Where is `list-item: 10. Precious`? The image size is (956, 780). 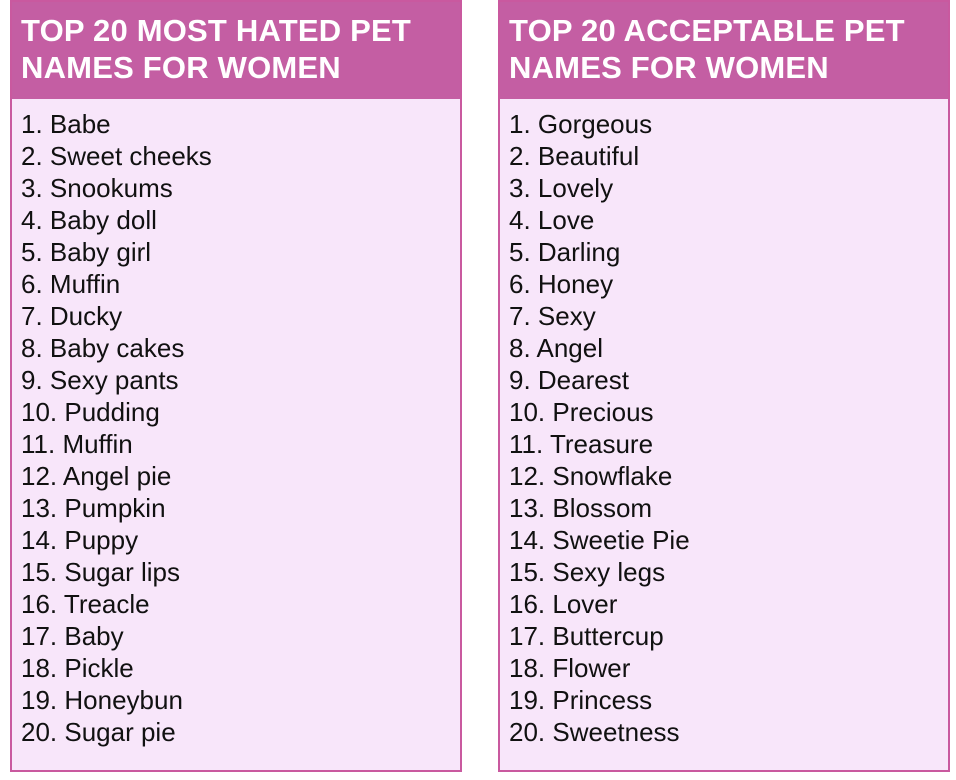 list-item: 10. Precious is located at coordinates (581, 412).